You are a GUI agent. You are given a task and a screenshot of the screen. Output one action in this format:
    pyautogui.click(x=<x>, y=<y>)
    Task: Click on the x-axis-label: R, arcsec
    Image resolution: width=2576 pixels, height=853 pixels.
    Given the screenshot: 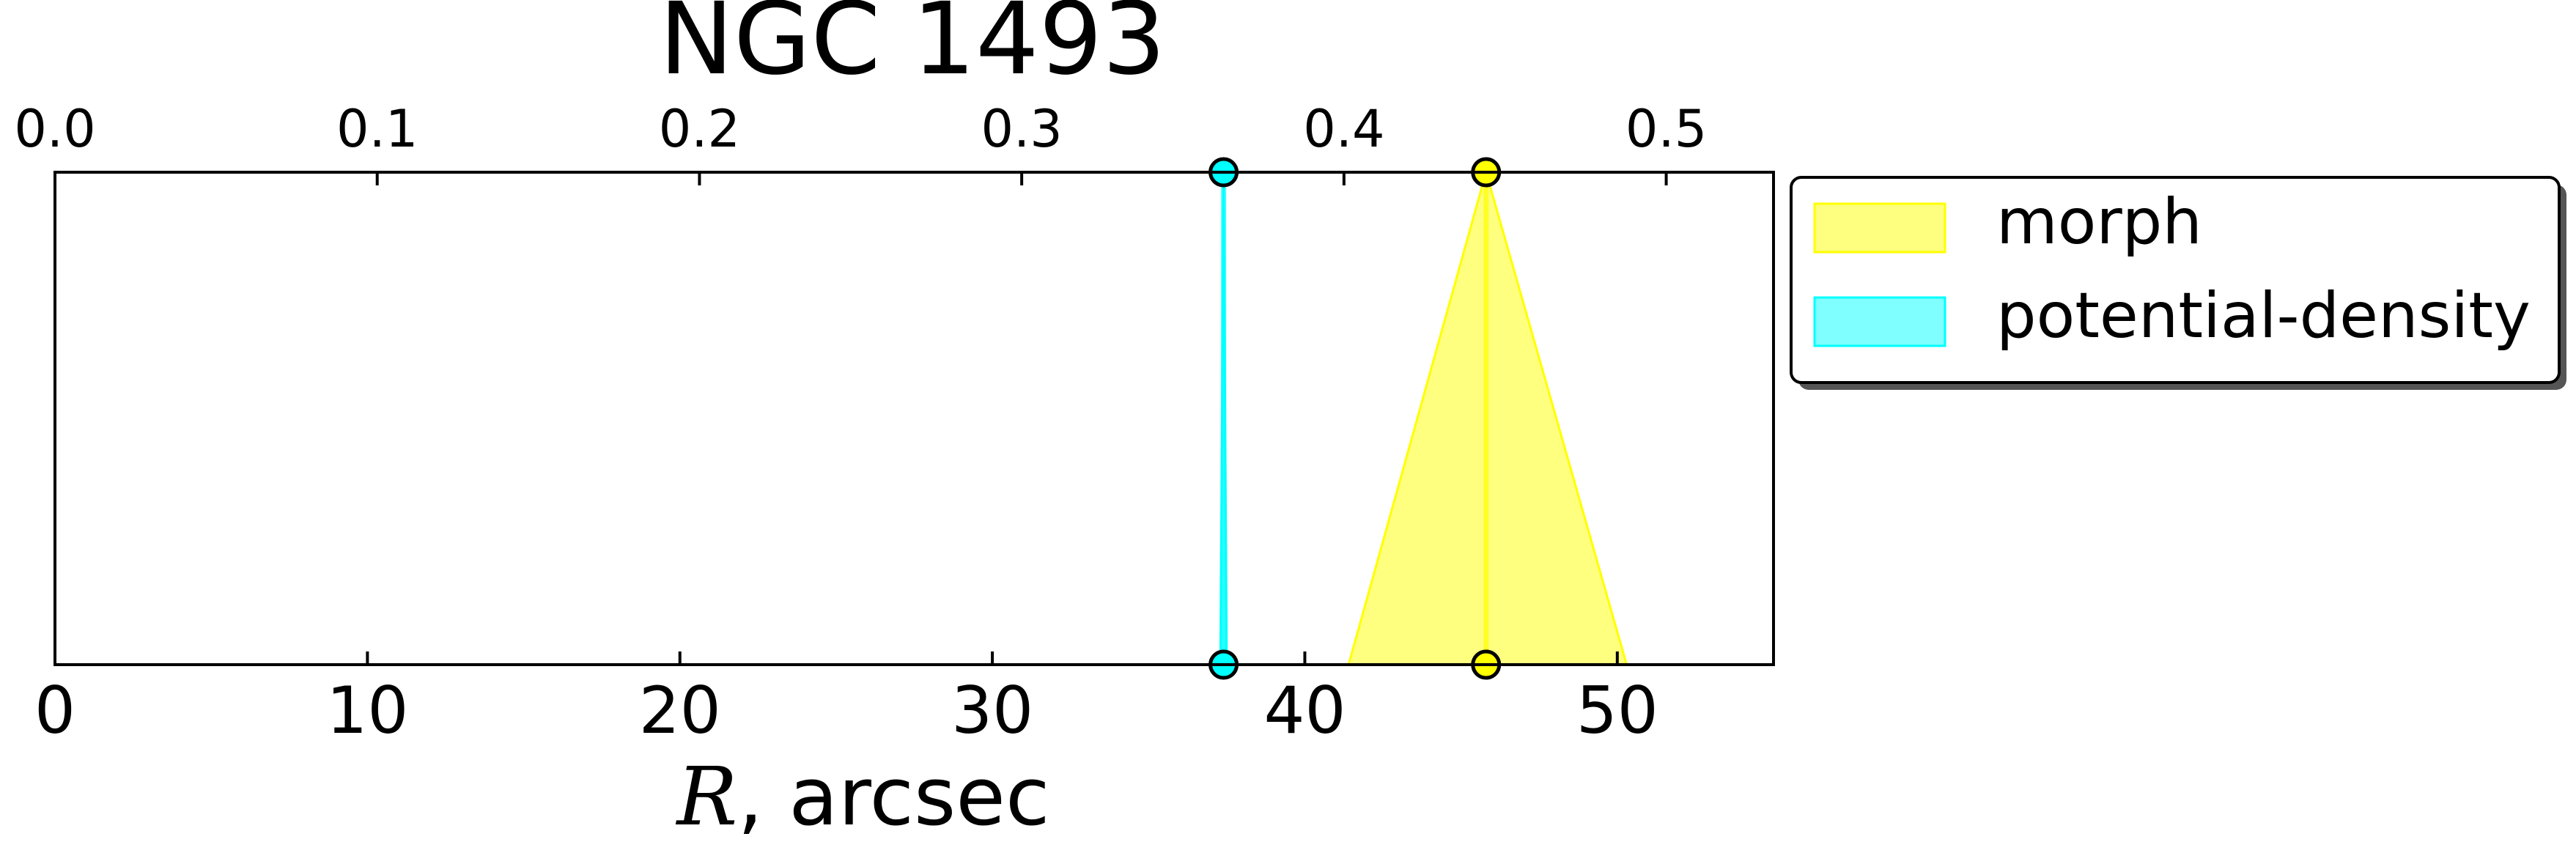 What is the action you would take?
    pyautogui.click(x=863, y=796)
    